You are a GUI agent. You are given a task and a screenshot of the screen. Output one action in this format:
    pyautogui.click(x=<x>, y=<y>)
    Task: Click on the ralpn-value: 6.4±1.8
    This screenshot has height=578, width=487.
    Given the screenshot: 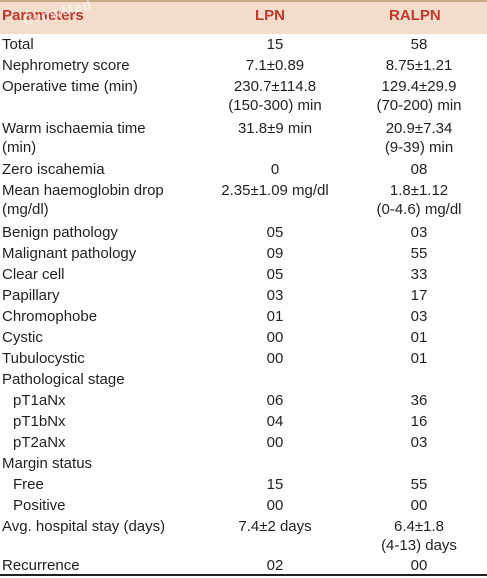 What is the action you would take?
    pyautogui.click(x=419, y=526)
    